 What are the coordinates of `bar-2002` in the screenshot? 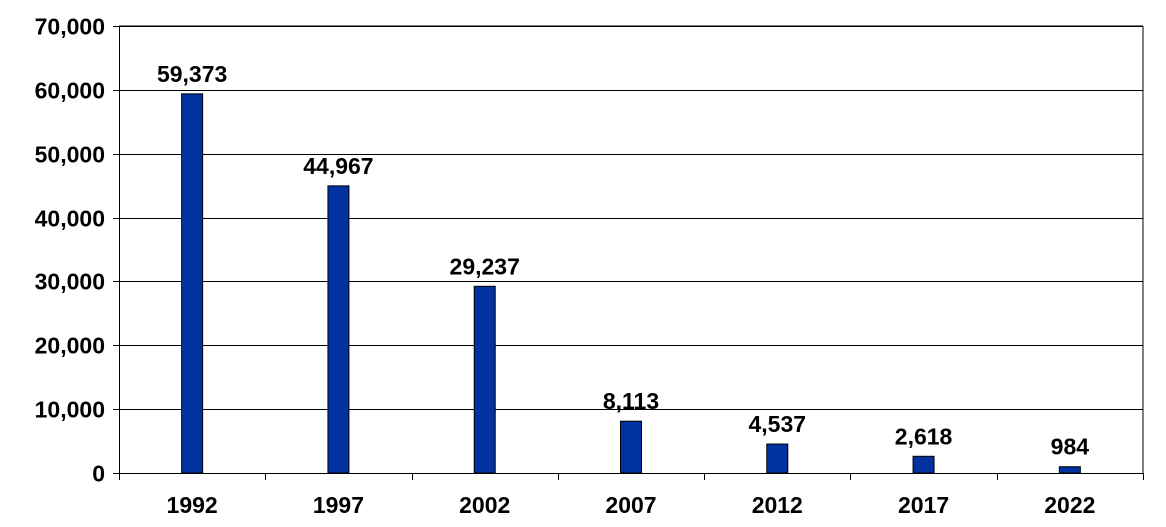 It's located at (484, 379).